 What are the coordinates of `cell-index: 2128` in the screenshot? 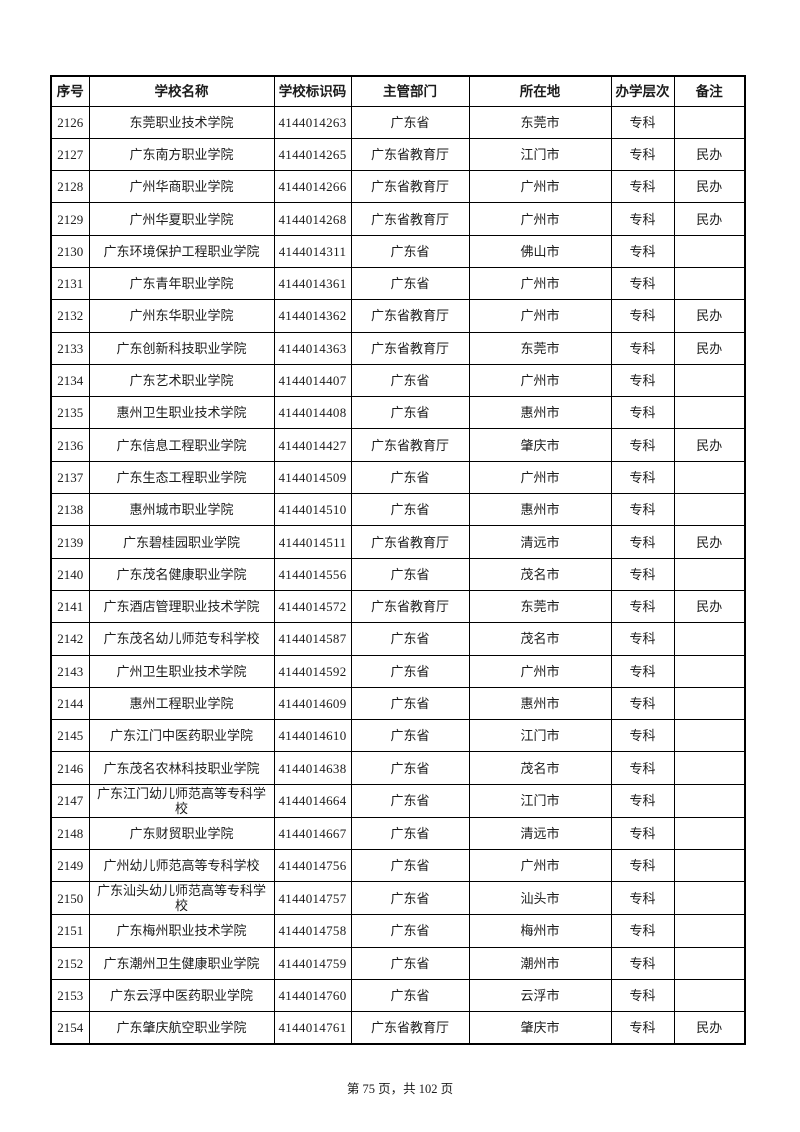 It's located at (70, 187).